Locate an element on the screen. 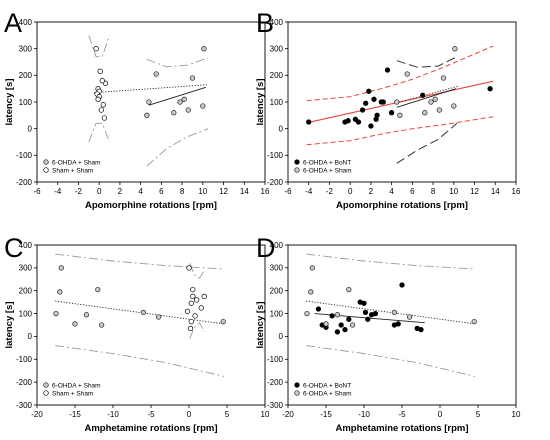  x-tick-label: 2 is located at coordinates (371, 191).